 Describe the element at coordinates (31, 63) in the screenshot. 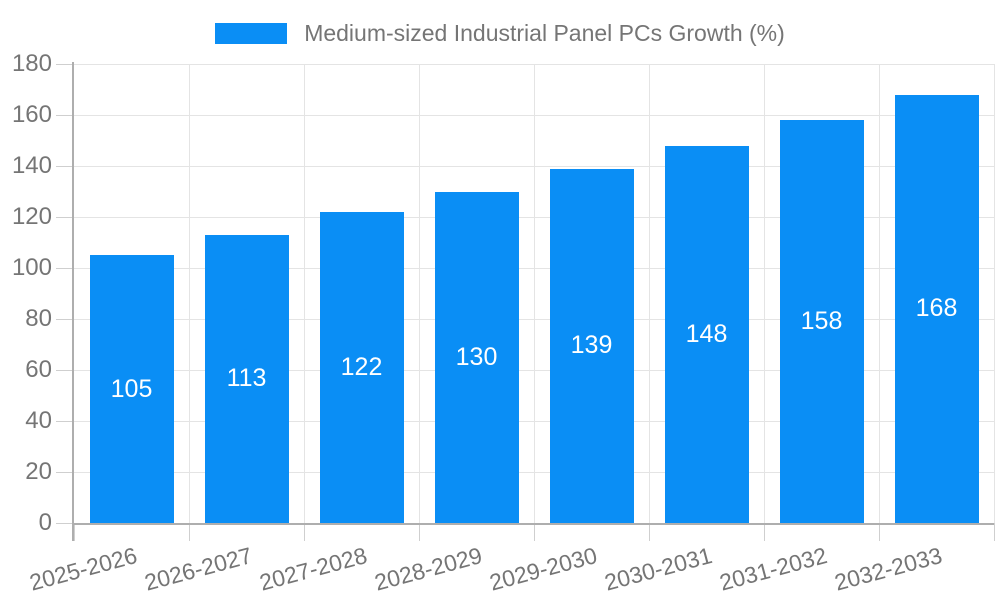

I see `y-axis-label: 180` at that location.